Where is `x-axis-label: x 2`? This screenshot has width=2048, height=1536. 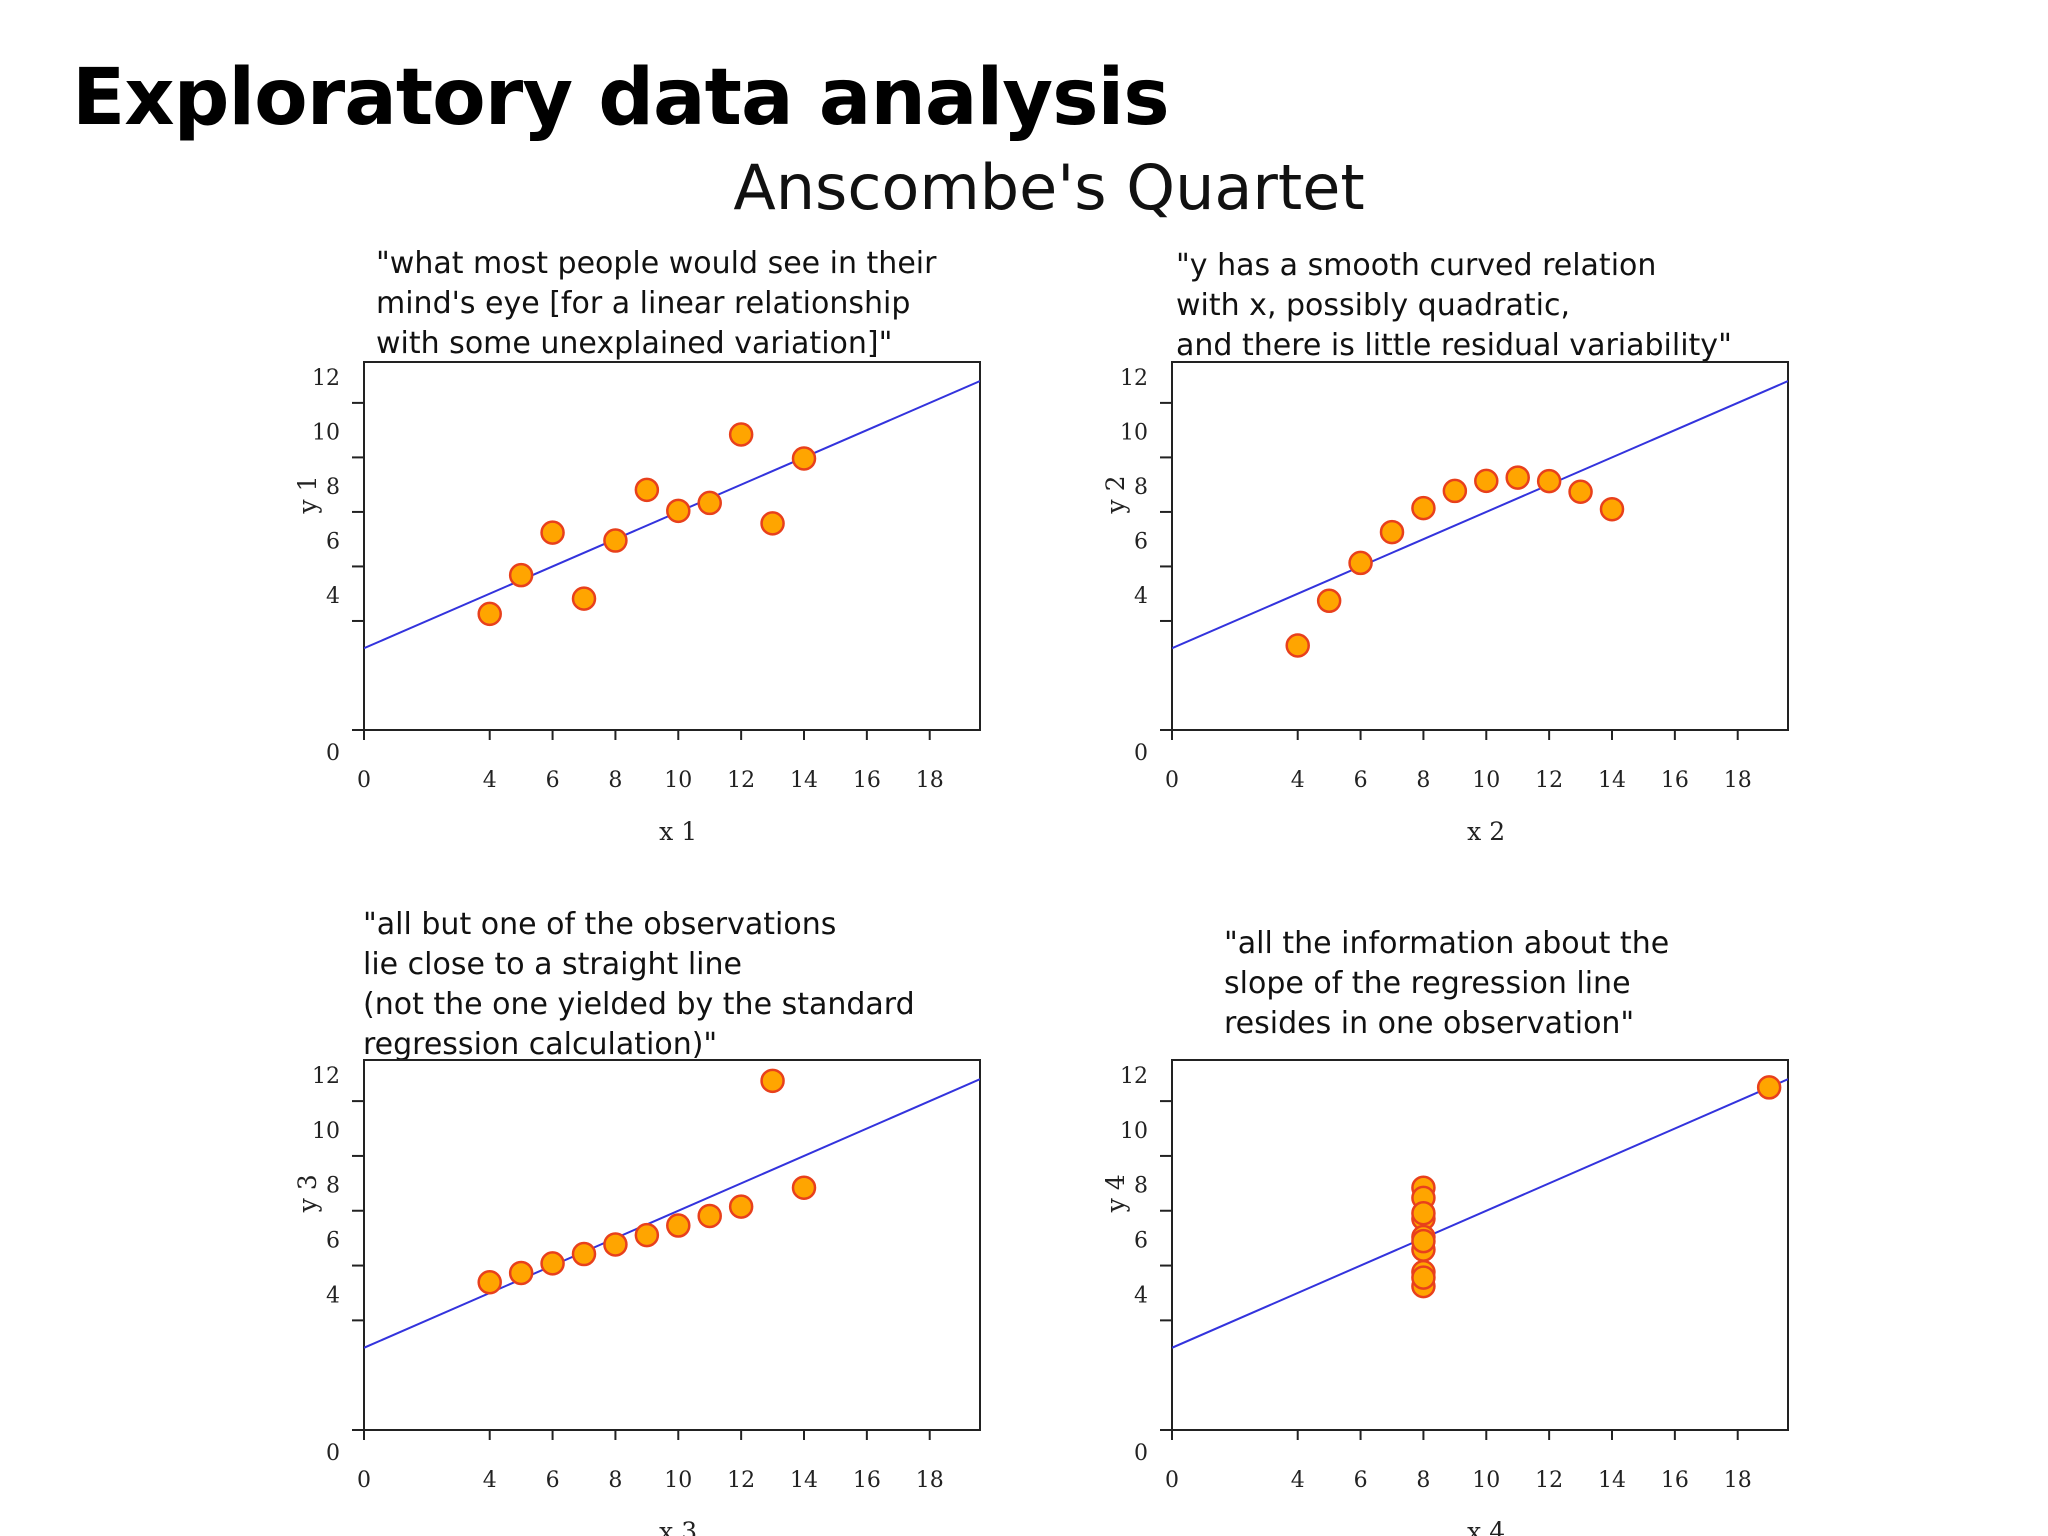 x-axis-label: x 2 is located at coordinates (1486, 831).